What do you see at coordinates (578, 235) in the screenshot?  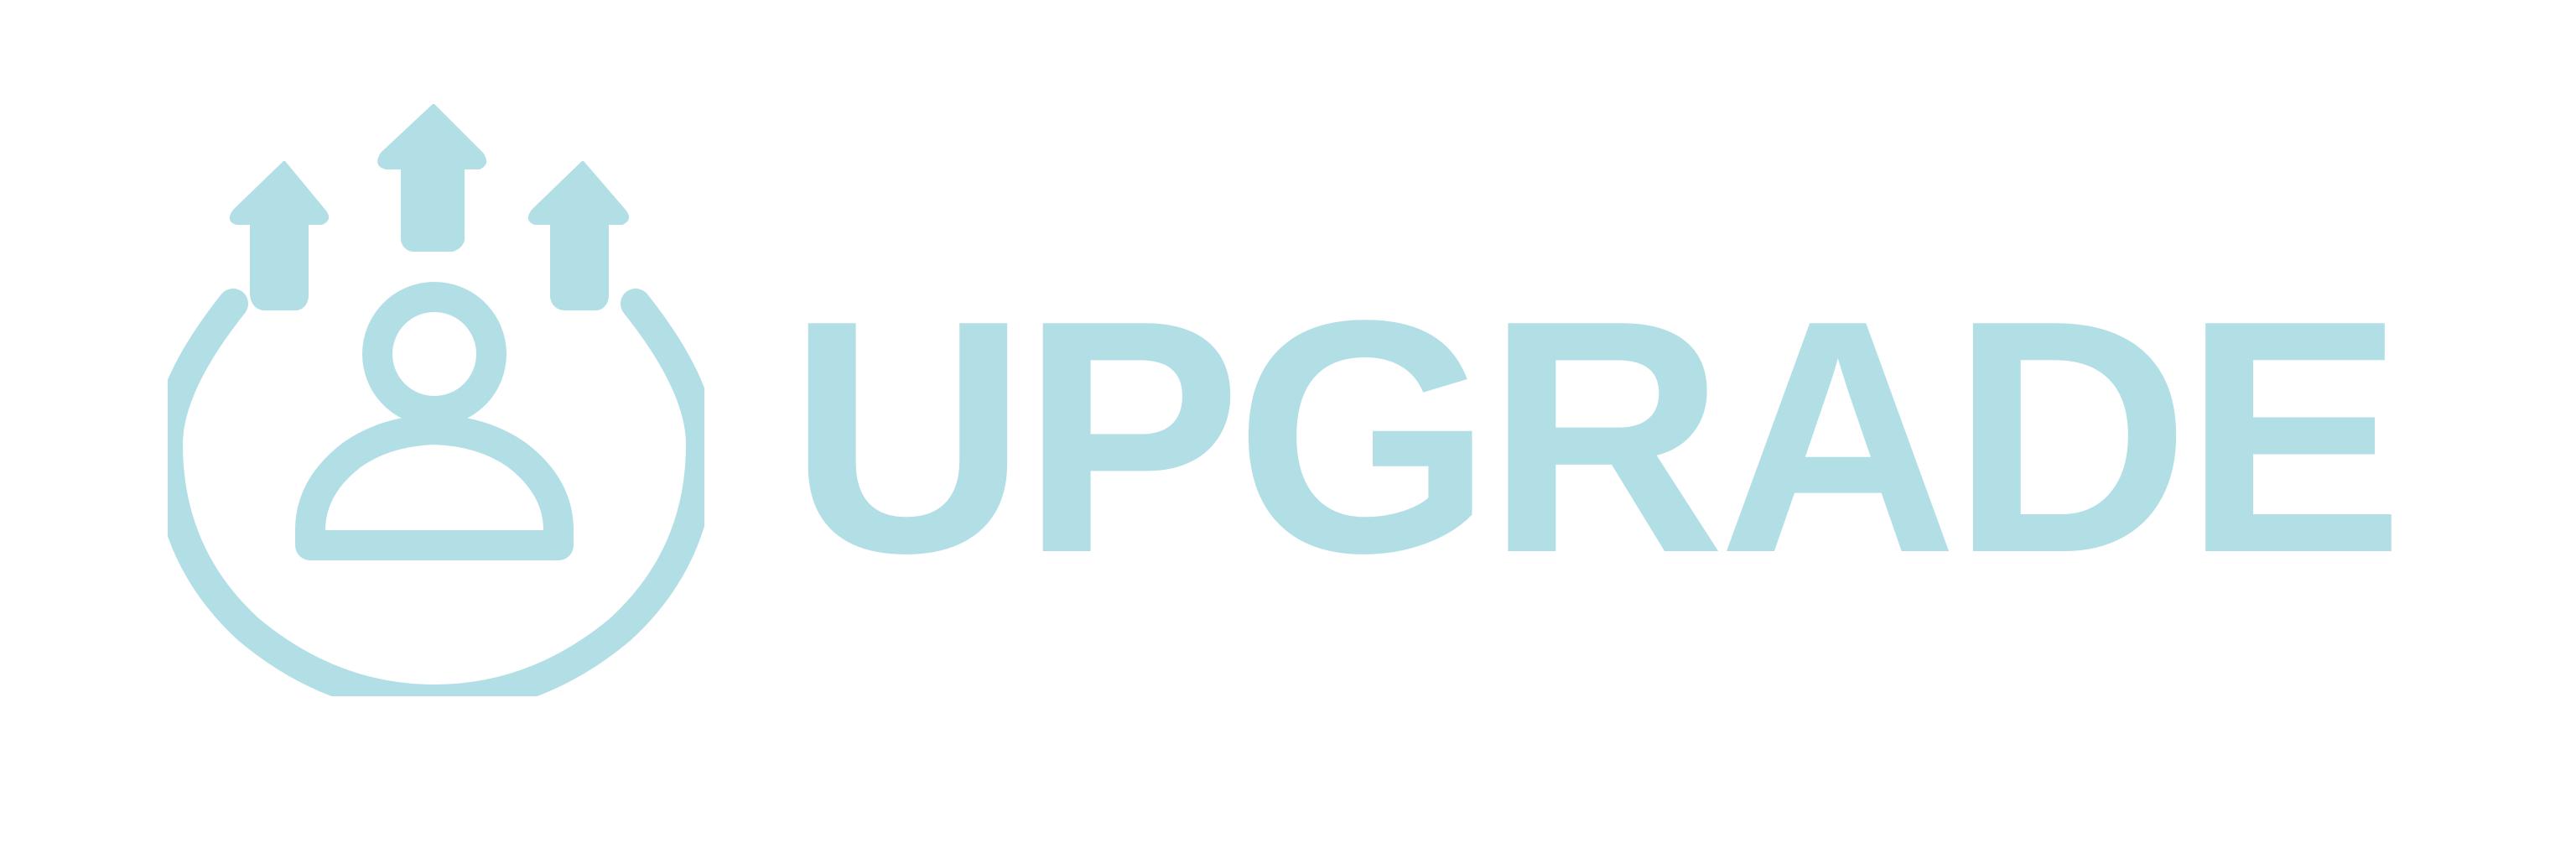 I see `right-arrow-icon` at bounding box center [578, 235].